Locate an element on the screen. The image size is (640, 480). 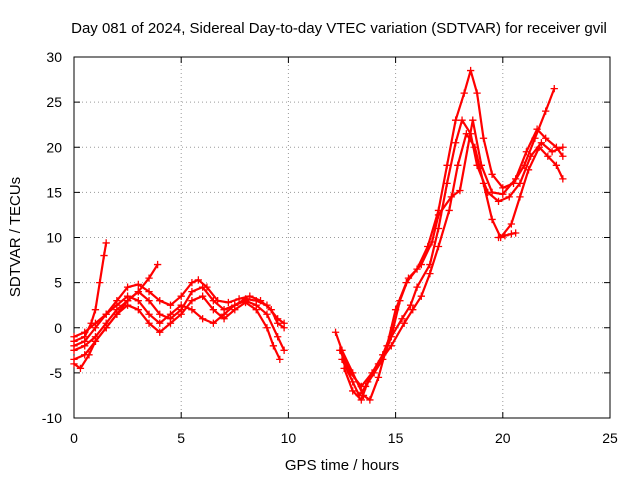
x-tick-label: 15 is located at coordinates (396, 438).